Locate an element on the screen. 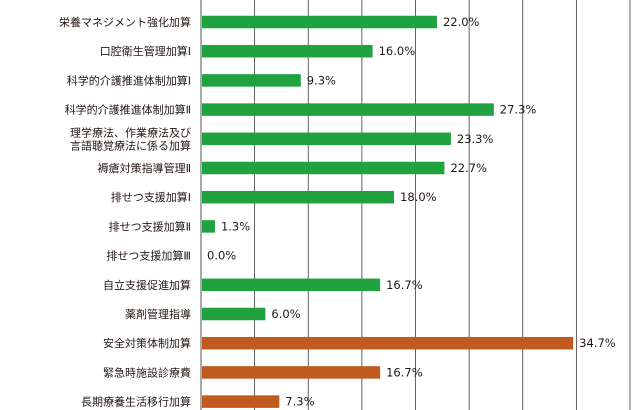  category-label: 薬剤管理指導 is located at coordinates (158, 314).